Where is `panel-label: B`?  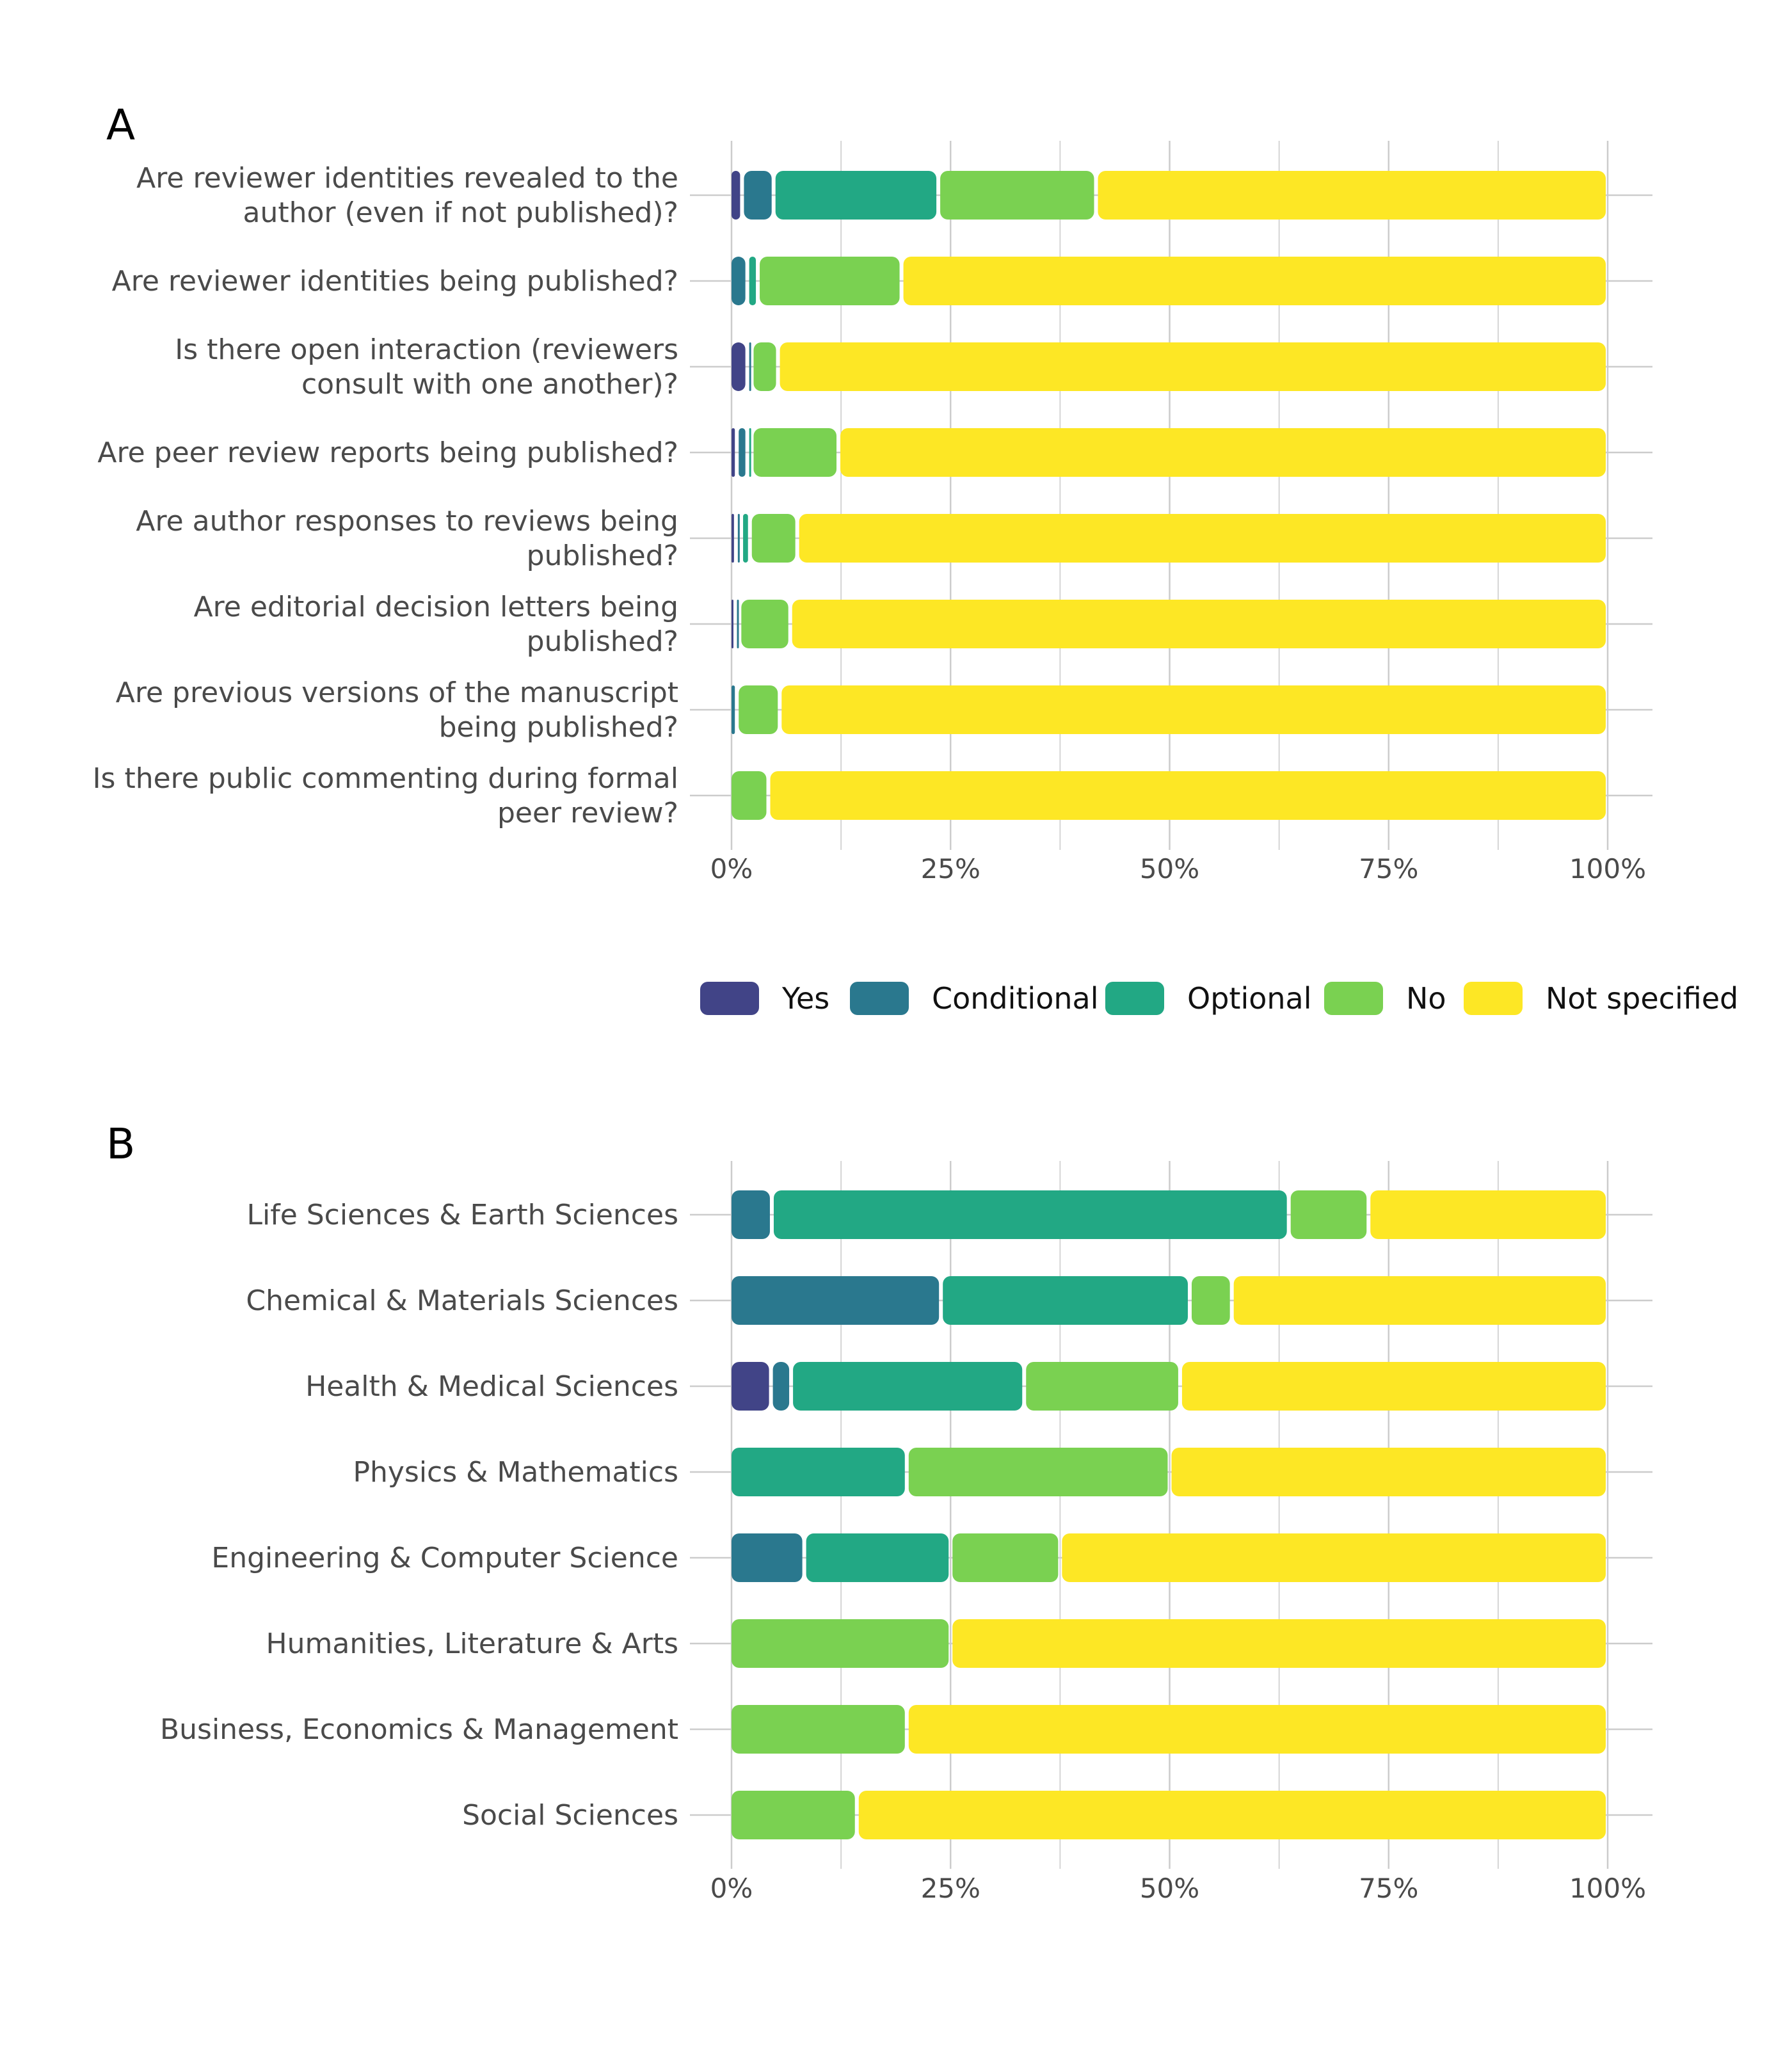
panel-label: B is located at coordinates (120, 1144).